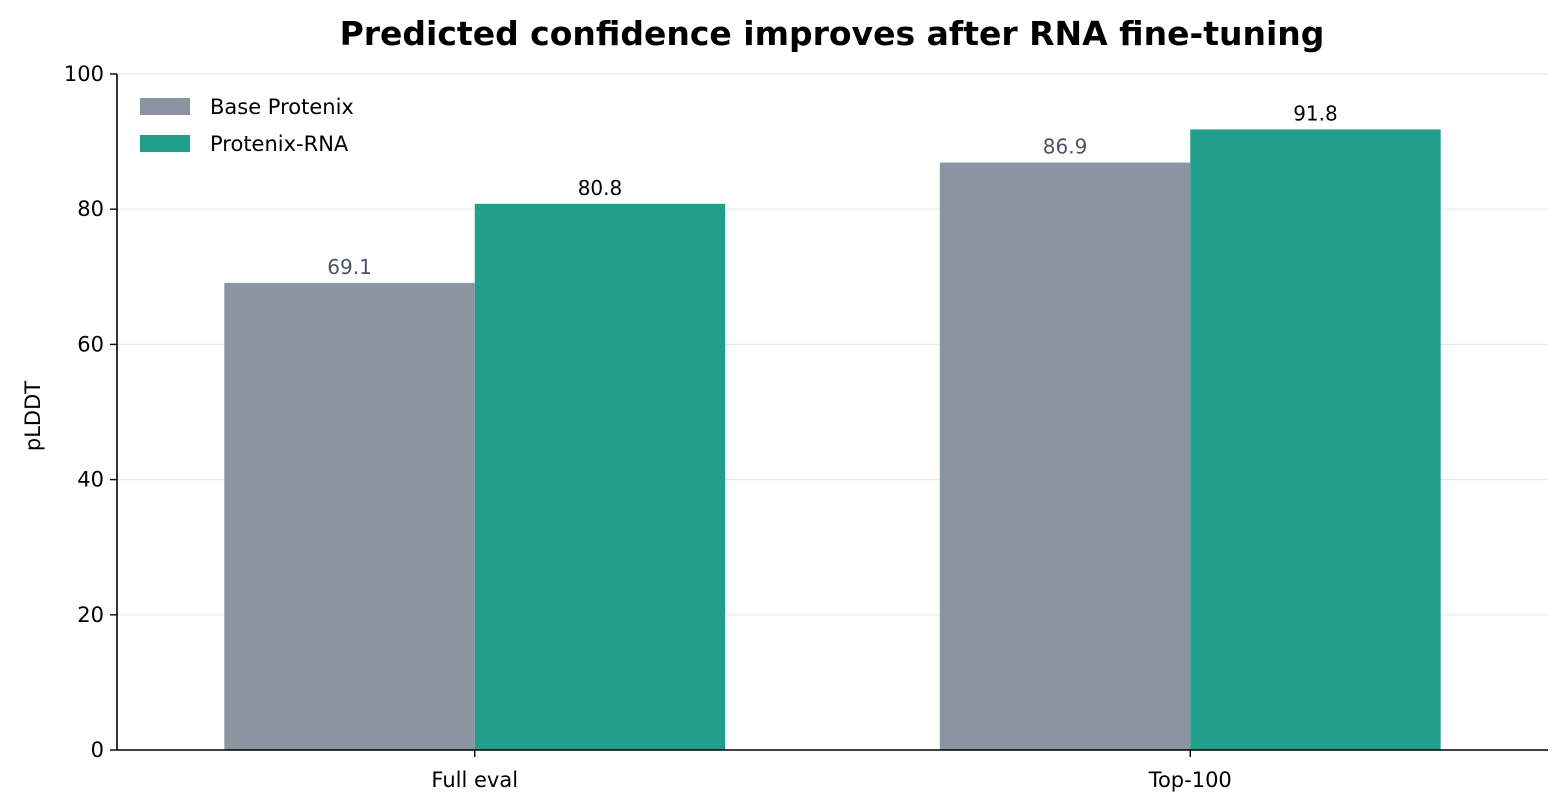 The width and height of the screenshot is (1566, 809). What do you see at coordinates (90, 209) in the screenshot?
I see `y-tick-label: 80` at bounding box center [90, 209].